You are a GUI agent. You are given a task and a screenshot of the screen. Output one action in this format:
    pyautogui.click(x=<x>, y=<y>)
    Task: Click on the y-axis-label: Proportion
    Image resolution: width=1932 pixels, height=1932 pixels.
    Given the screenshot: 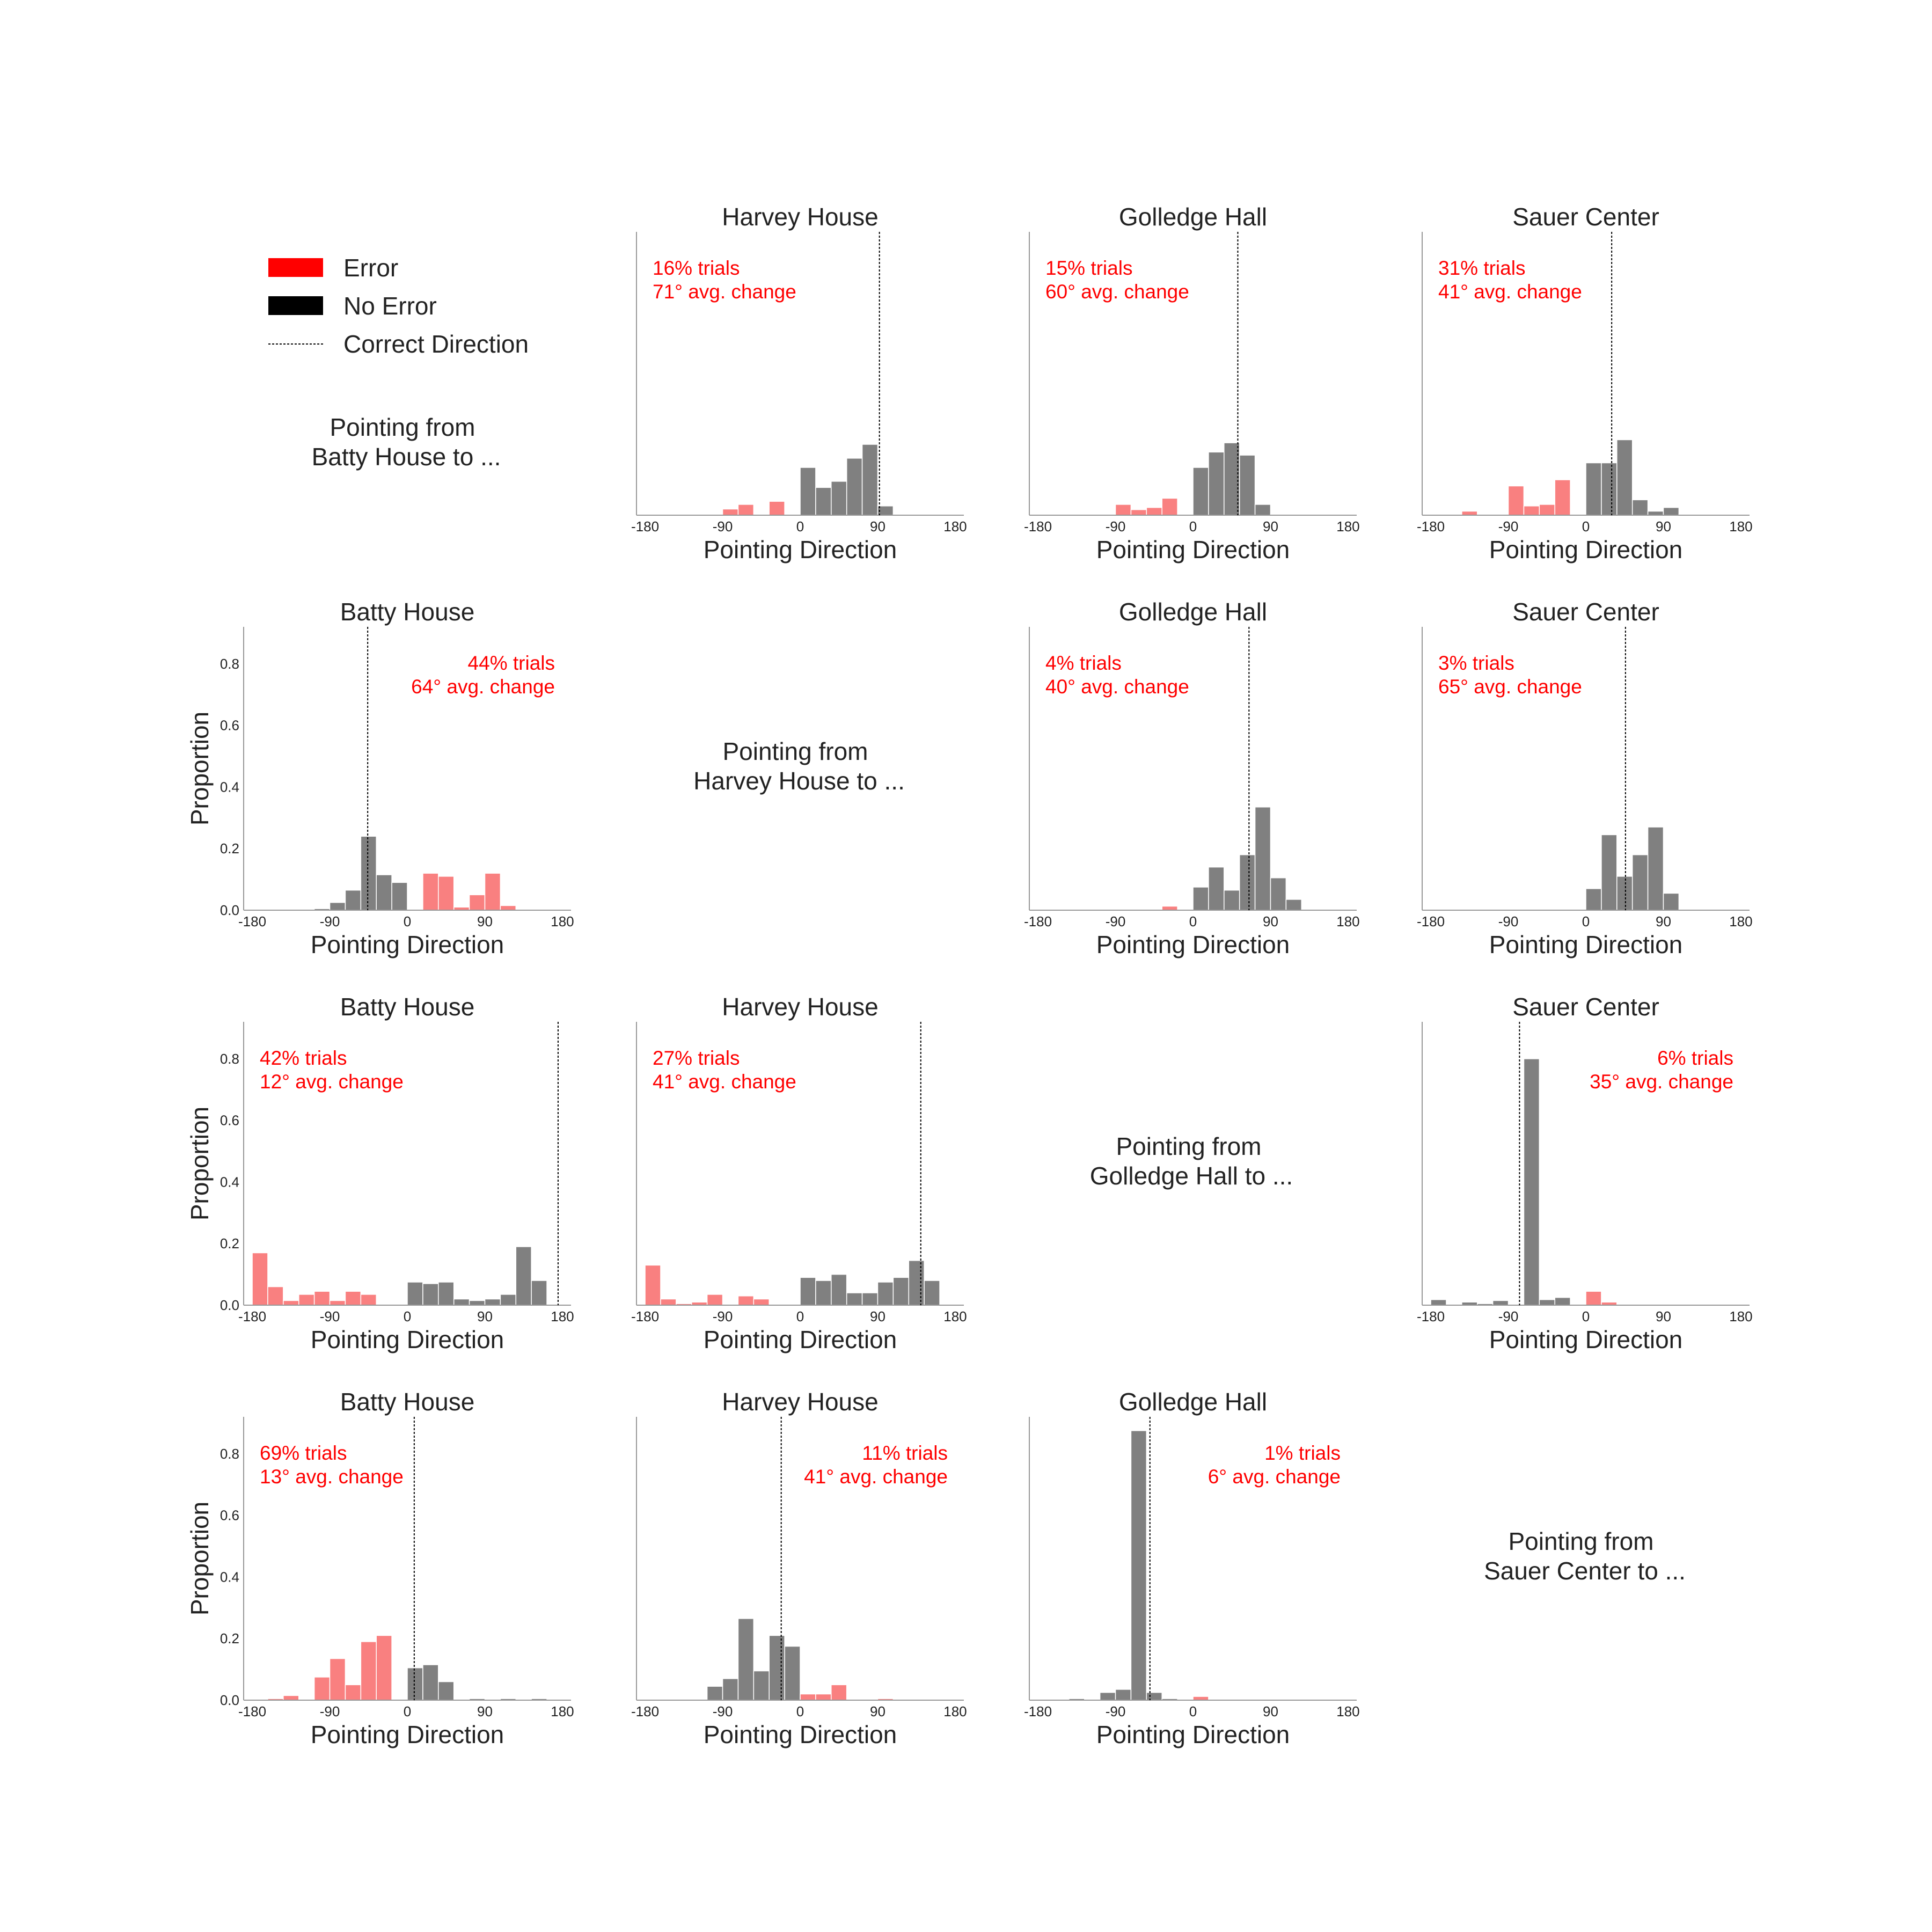 What is the action you would take?
    pyautogui.click(x=200, y=1558)
    